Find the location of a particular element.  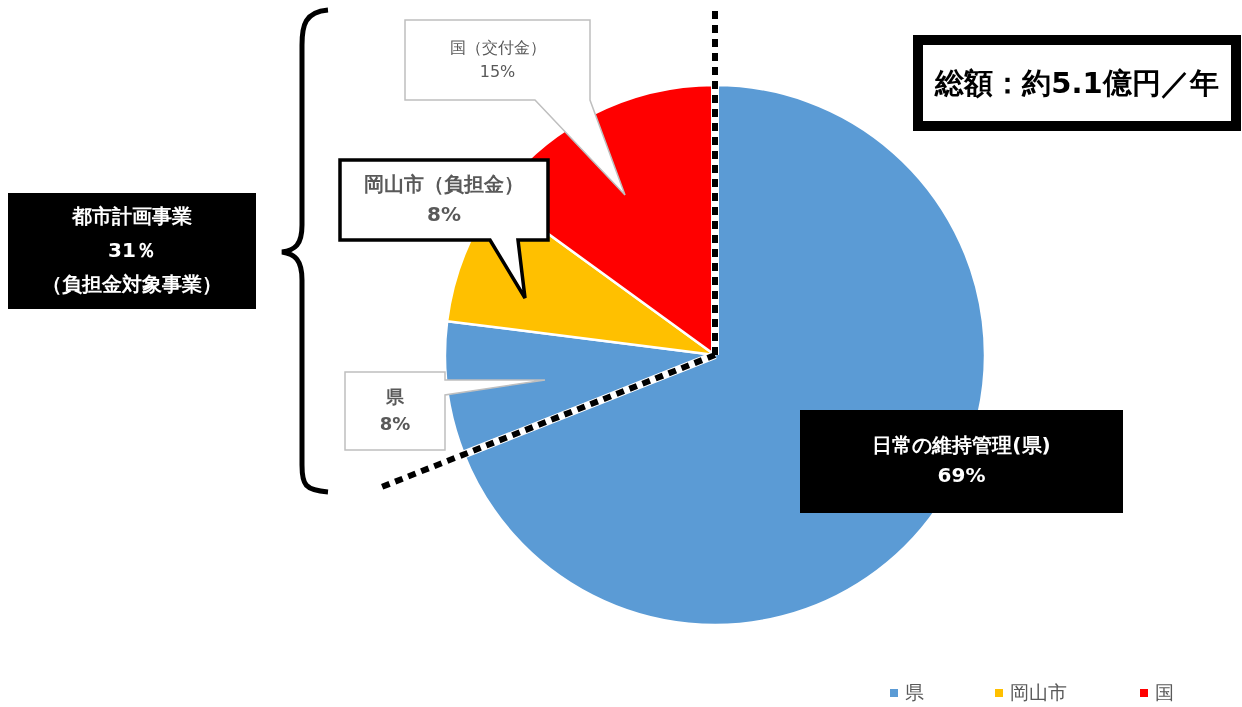

data-label: 日常の維持管理(県) 69% is located at coordinates (961, 460).